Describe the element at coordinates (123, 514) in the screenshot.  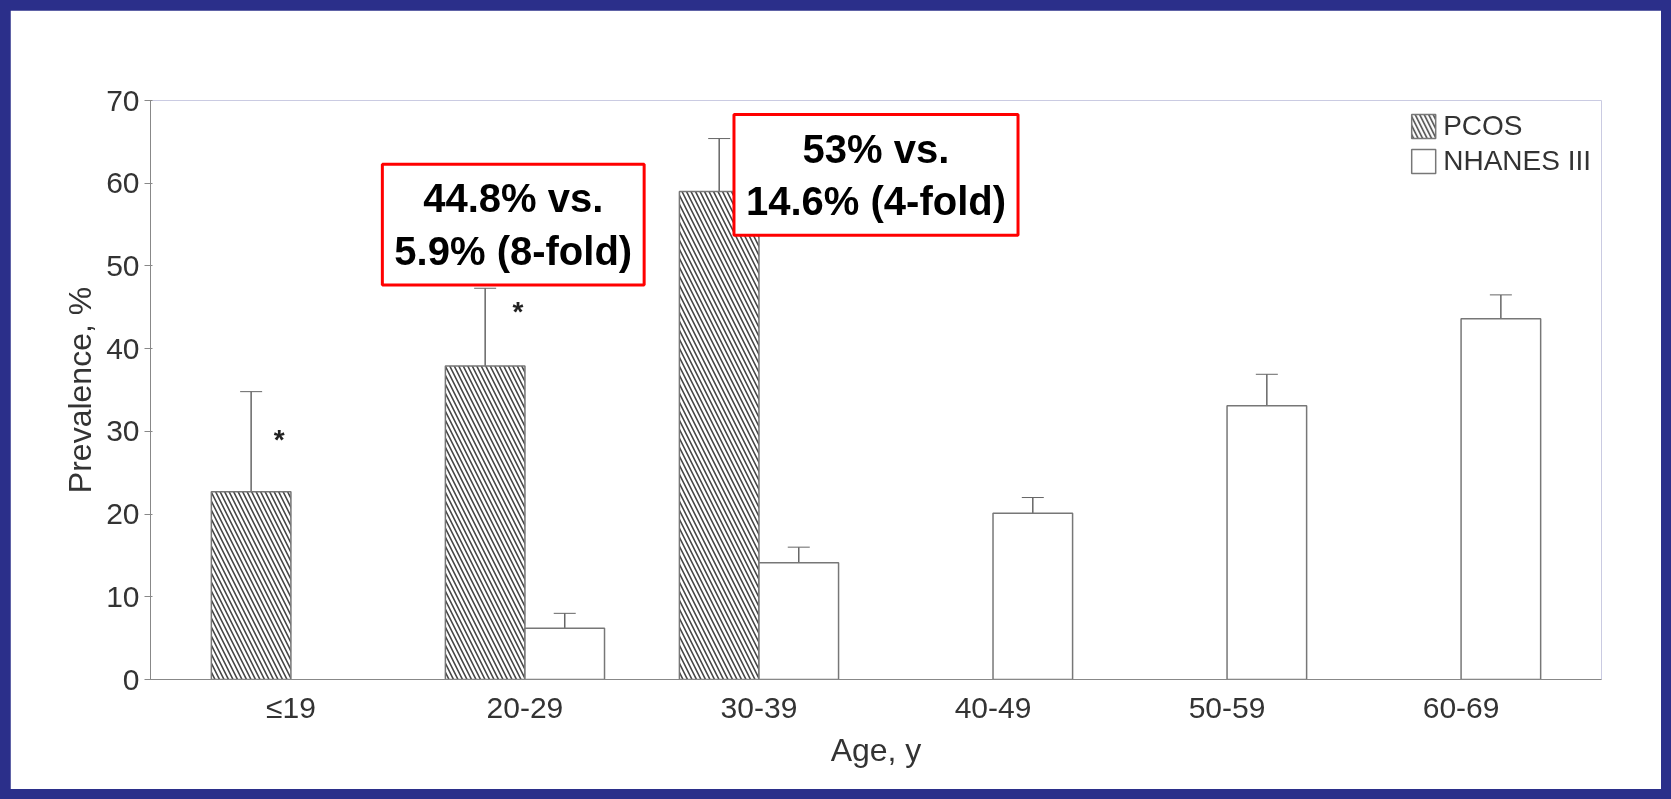
I see `y-tick-label: 20` at that location.